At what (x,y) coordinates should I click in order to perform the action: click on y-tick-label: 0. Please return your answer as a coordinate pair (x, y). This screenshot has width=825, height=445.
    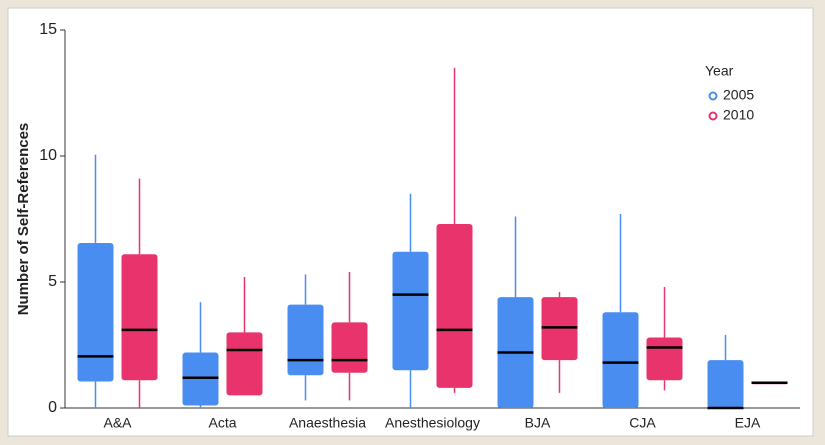
    Looking at the image, I should click on (52, 407).